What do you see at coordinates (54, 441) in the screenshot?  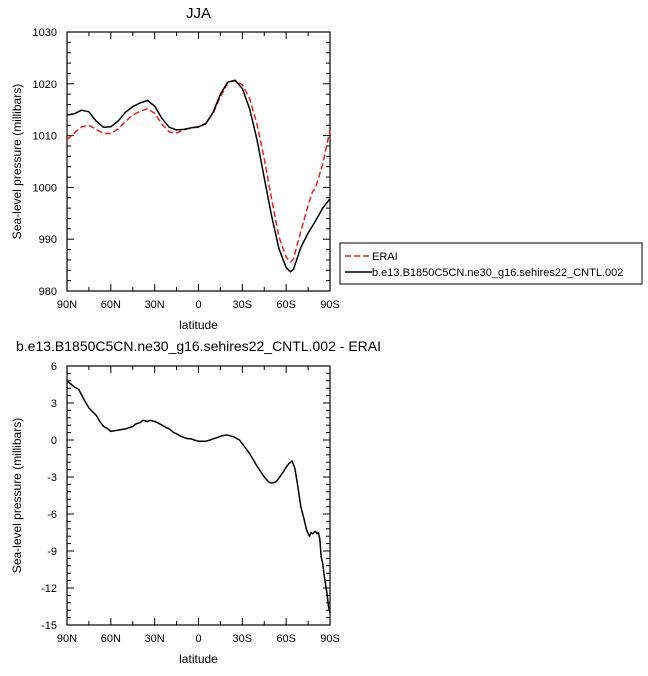 I see `y-tick-label: 0` at bounding box center [54, 441].